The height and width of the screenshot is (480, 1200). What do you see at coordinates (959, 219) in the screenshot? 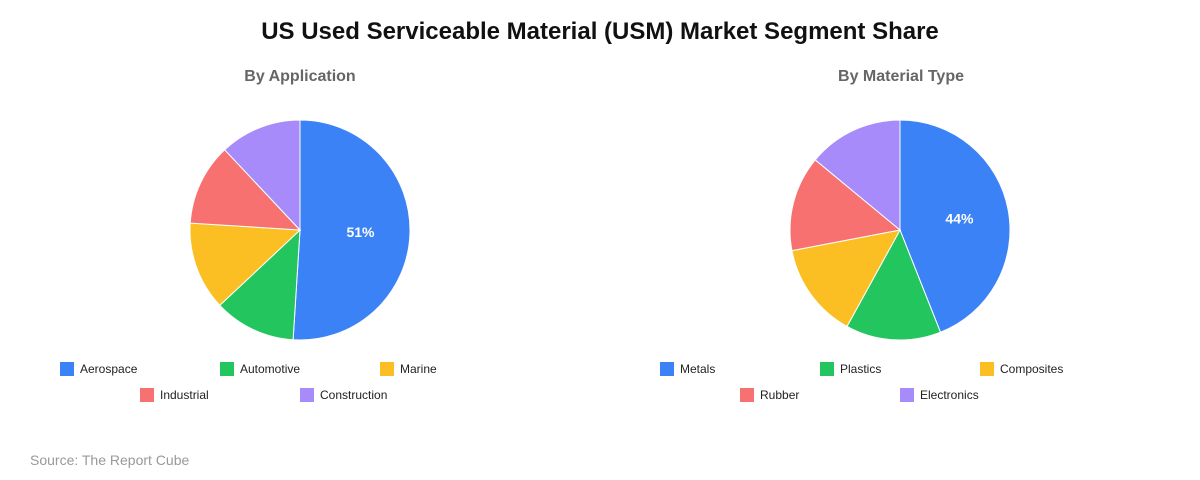
I see `data-label-metals: 44%` at bounding box center [959, 219].